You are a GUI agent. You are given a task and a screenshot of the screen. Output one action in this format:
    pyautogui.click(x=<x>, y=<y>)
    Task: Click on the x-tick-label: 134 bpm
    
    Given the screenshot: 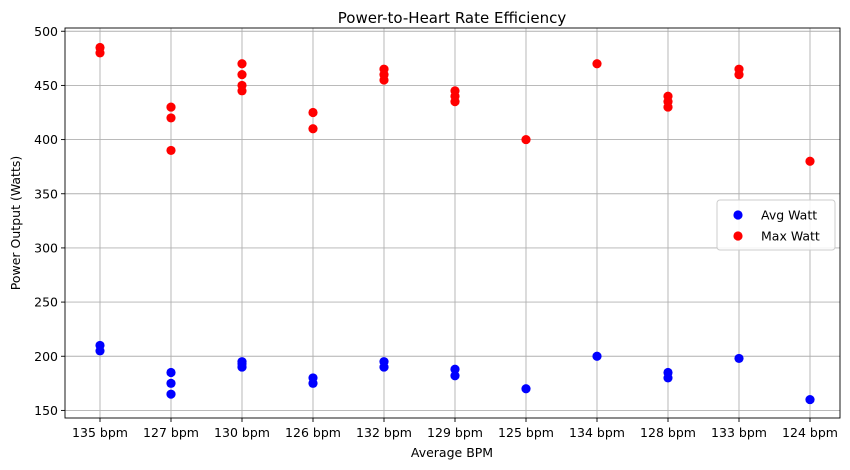 What is the action you would take?
    pyautogui.click(x=597, y=432)
    